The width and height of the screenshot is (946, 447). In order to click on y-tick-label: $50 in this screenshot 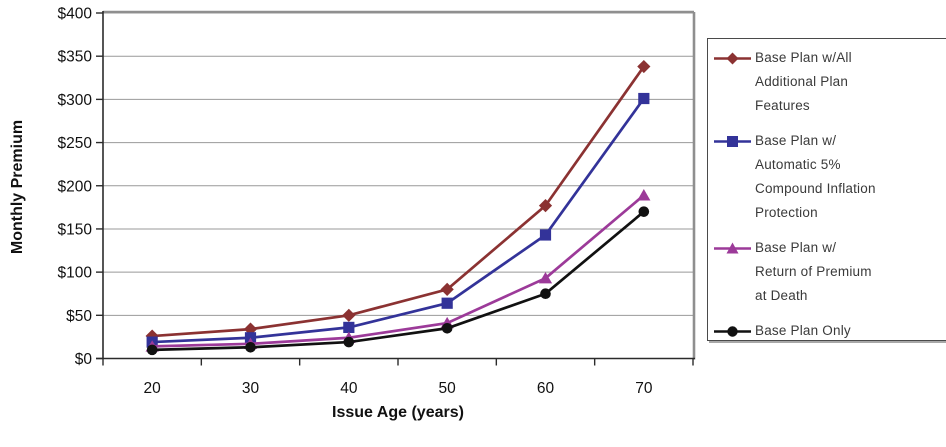, I will do `click(79, 316)`.